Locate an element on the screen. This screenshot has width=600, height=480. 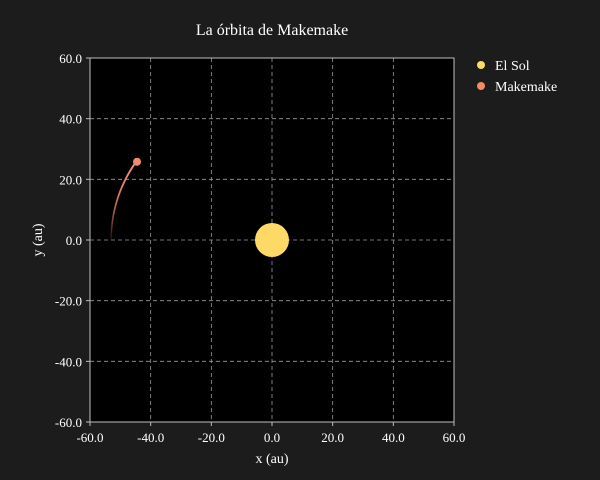
legend: El Sol Makemake is located at coordinates (517, 77).